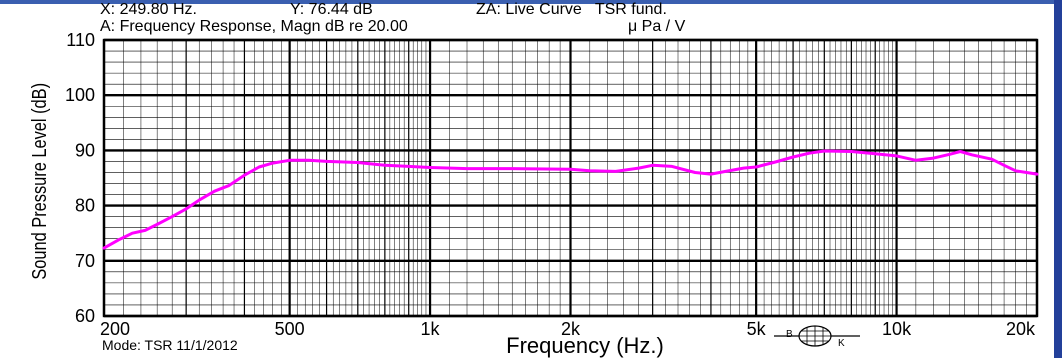  I want to click on unit-label: μ Pa / V, so click(657, 26).